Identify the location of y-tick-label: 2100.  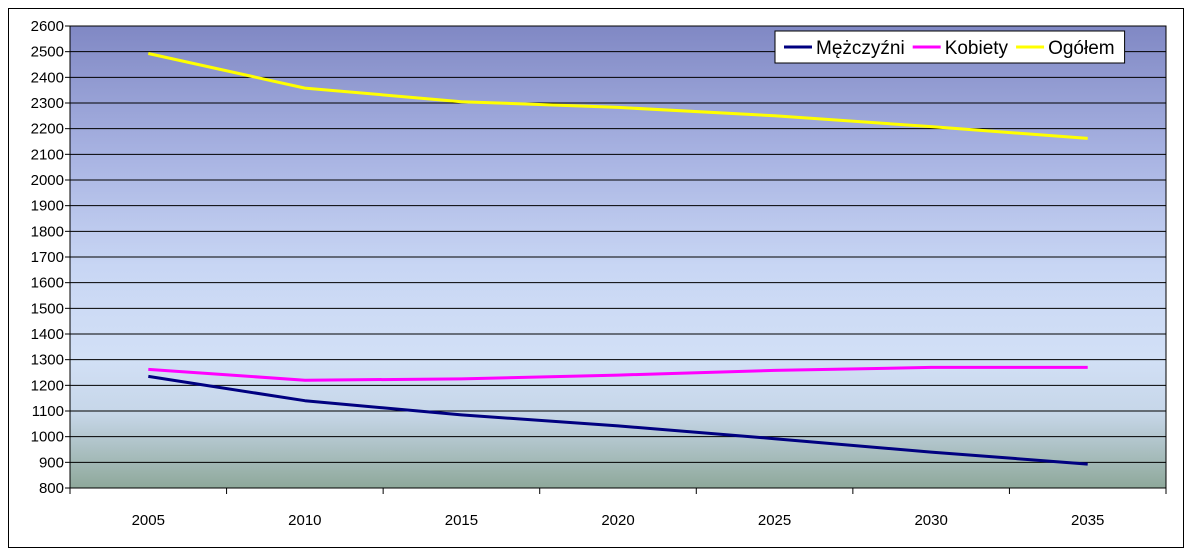
(47, 154).